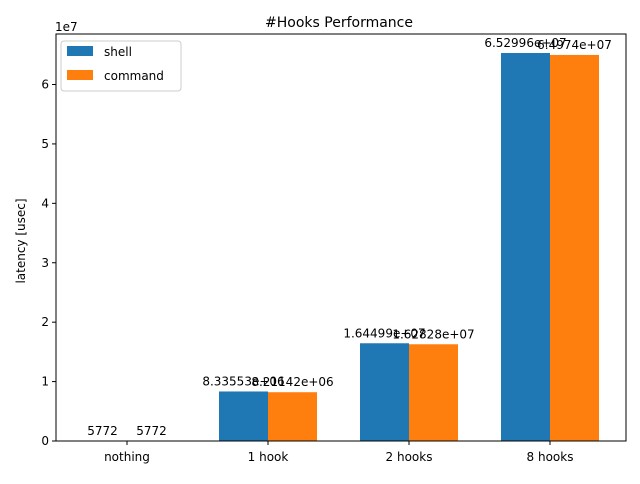 This screenshot has width=640, height=484. Describe the element at coordinates (80, 75) in the screenshot. I see `legend-swatch-command` at that location.